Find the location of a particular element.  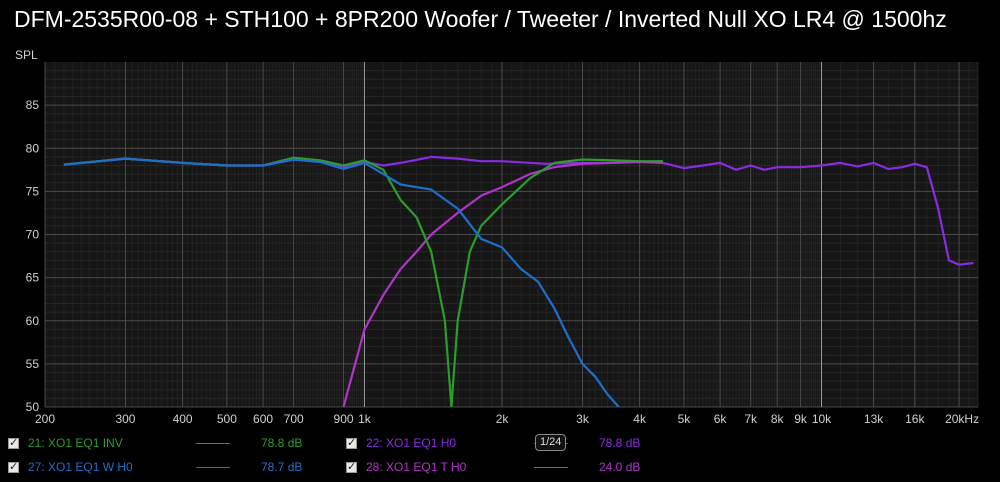

legend-series-name: 22: XO1 EQ1 H0 is located at coordinates (411, 443).